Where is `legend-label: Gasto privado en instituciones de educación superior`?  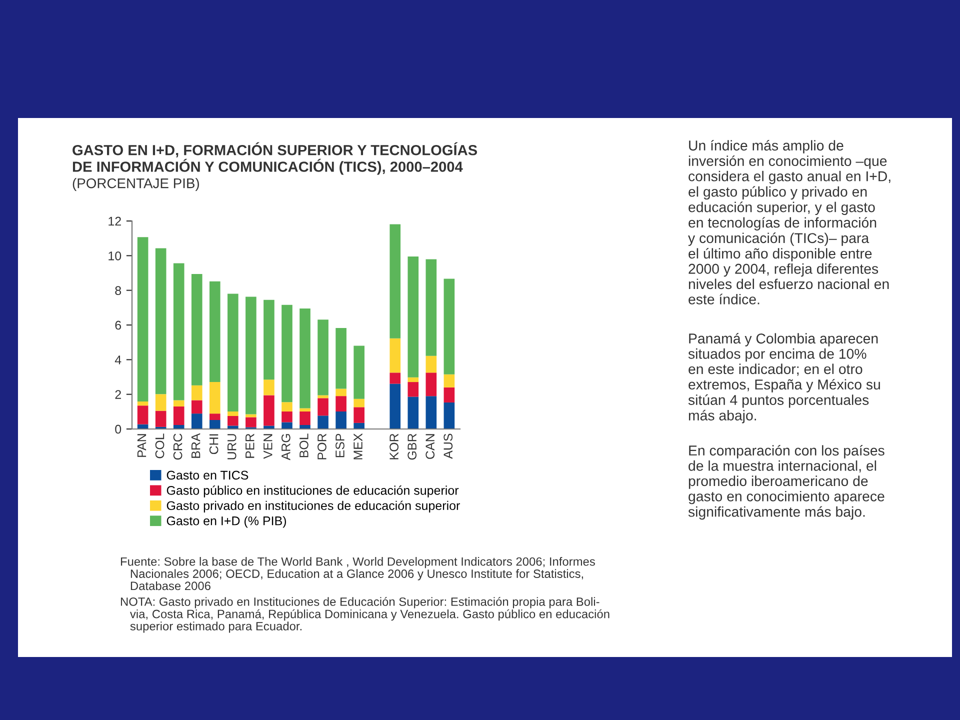 legend-label: Gasto privado en instituciones de educación superior is located at coordinates (313, 506).